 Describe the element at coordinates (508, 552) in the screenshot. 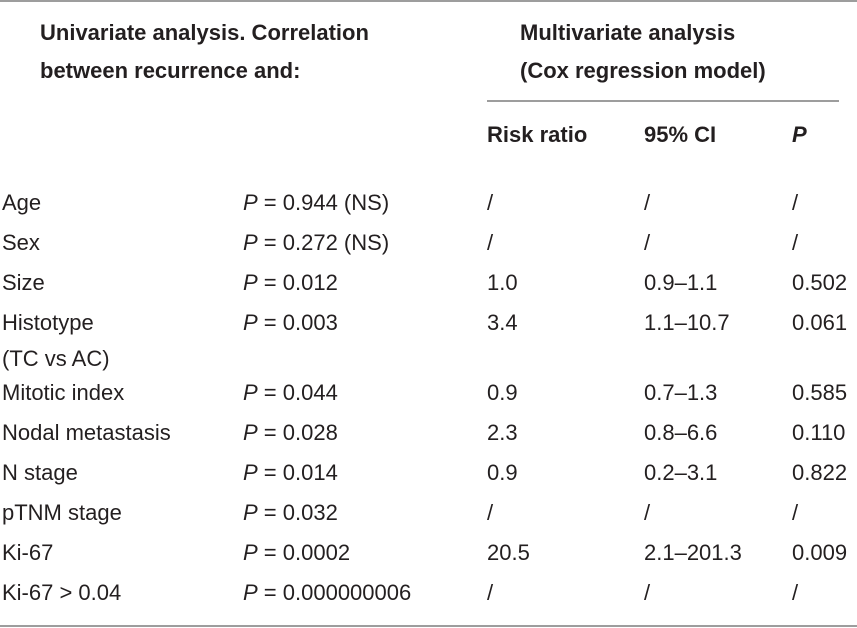

I see `risk-ratio-cell: 20.5` at that location.